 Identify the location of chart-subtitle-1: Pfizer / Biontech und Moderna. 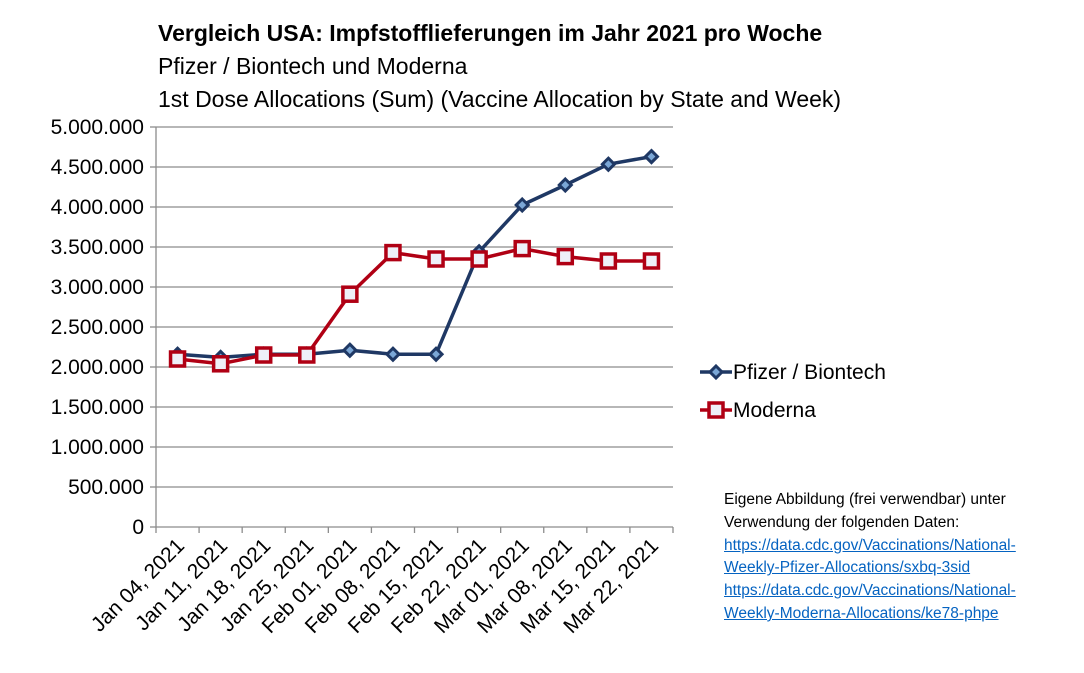
(313, 66).